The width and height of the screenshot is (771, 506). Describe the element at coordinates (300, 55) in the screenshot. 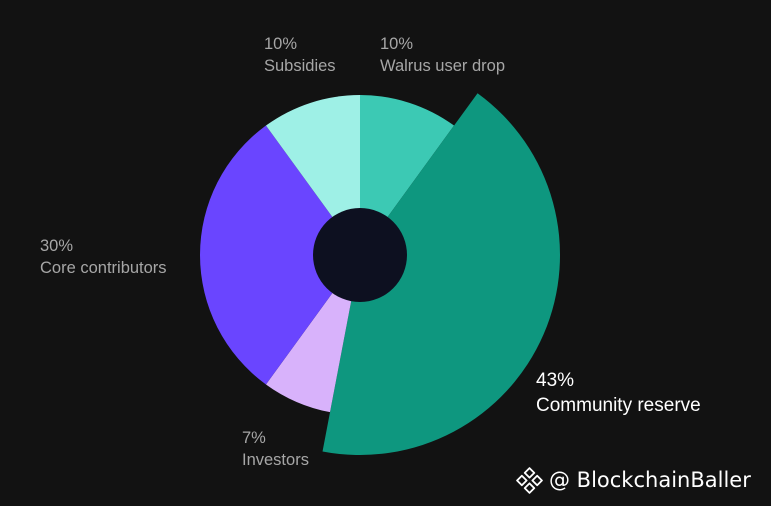

I see `slice-label-subsidies: 10% Subsidies` at that location.